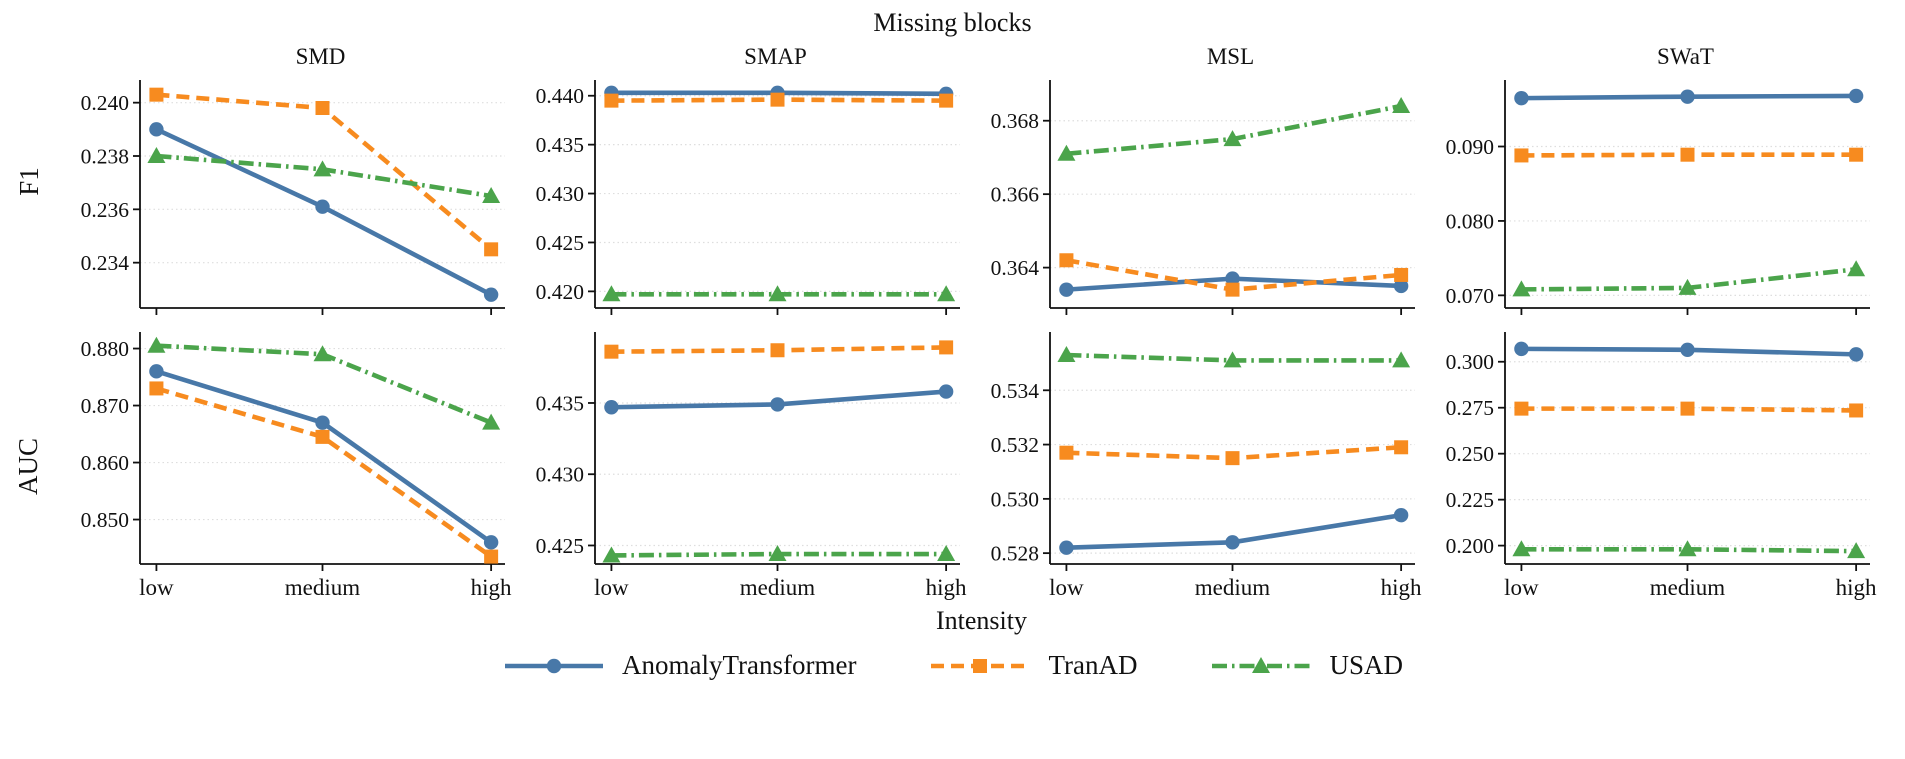 The image size is (1905, 759). I want to click on y-tick-label: 0.080, so click(1470, 221).